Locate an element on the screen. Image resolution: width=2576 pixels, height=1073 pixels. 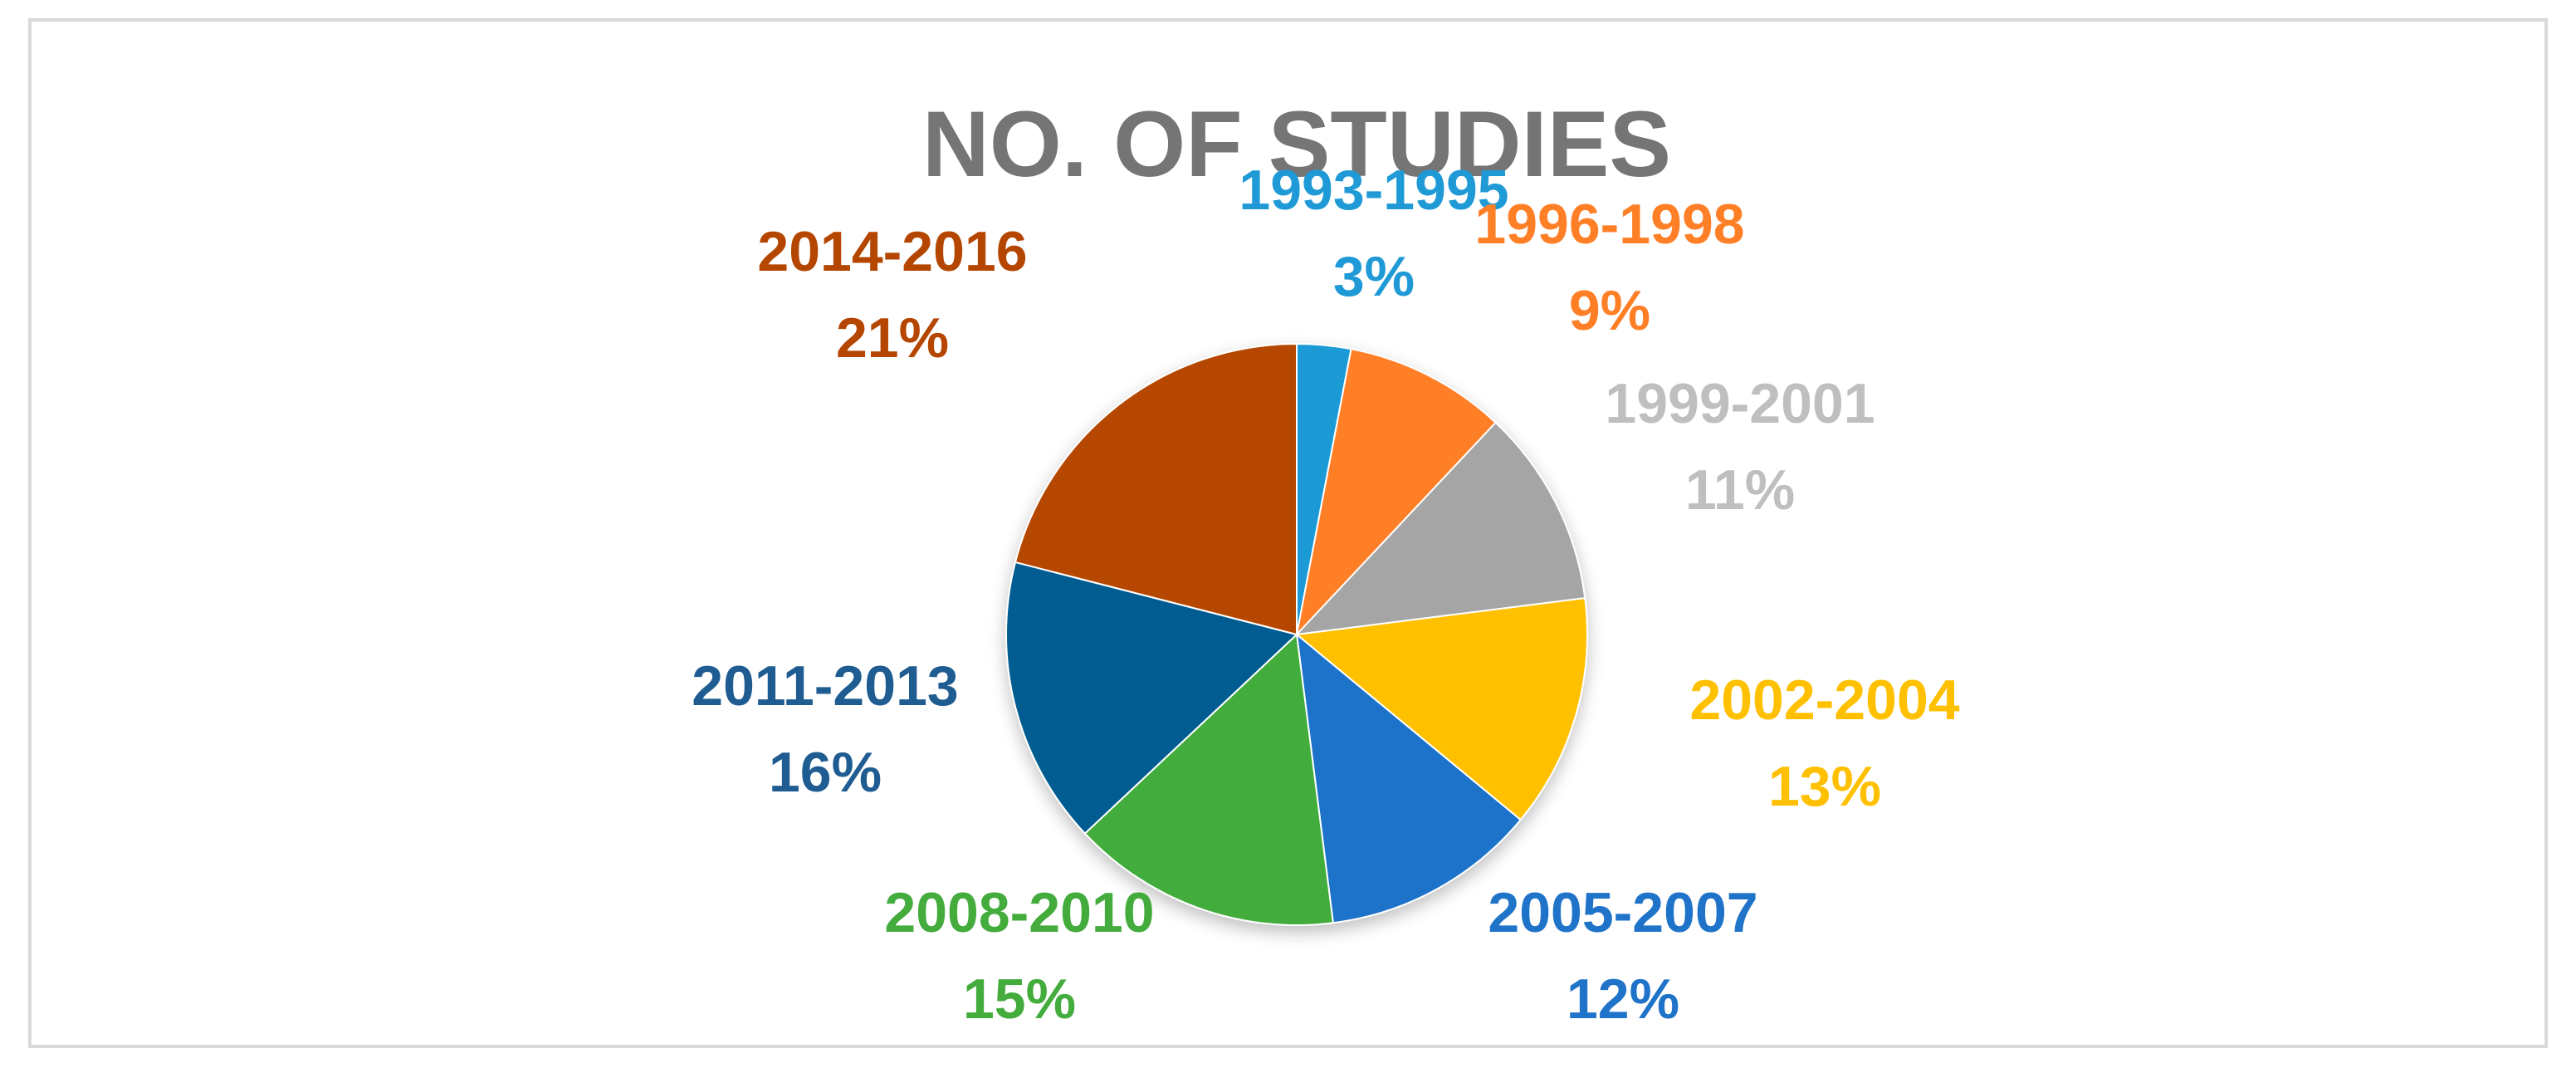
pie-slice-2002-2004 is located at coordinates (1441, 709).